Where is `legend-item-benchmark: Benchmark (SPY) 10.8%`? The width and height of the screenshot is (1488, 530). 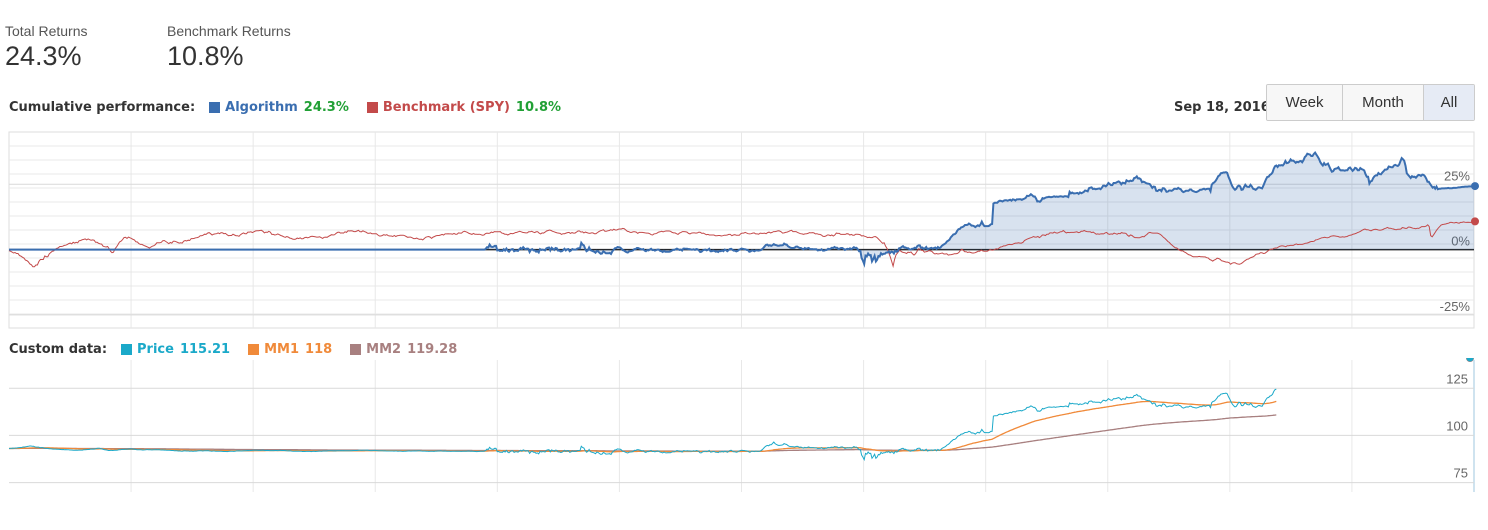
legend-item-benchmark: Benchmark (SPY) 10.8% is located at coordinates (464, 107).